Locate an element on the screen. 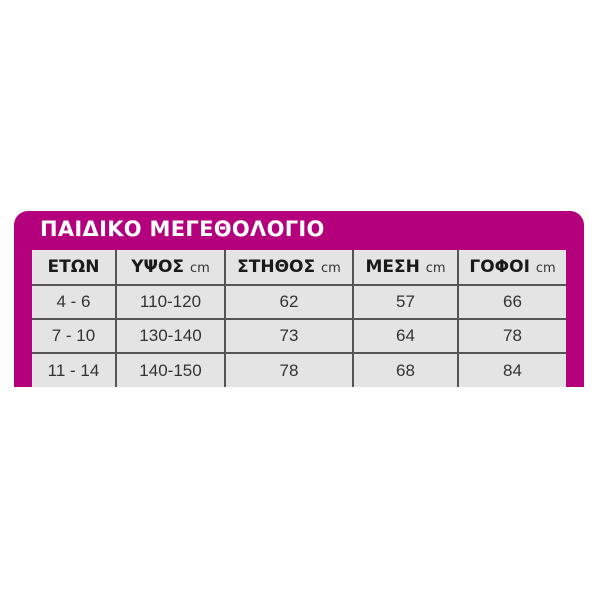 Image resolution: width=600 pixels, height=600 pixels. cell-height: 110-120 is located at coordinates (170, 302).